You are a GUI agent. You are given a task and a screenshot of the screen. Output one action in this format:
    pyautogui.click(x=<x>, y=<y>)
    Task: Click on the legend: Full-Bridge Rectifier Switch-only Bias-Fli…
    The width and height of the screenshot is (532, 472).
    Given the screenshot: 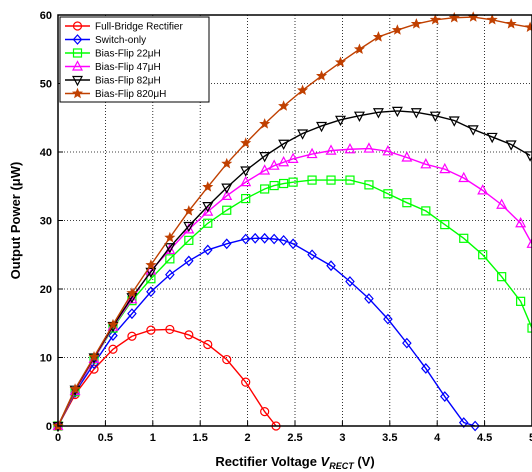 What is the action you would take?
    pyautogui.click(x=134, y=59)
    